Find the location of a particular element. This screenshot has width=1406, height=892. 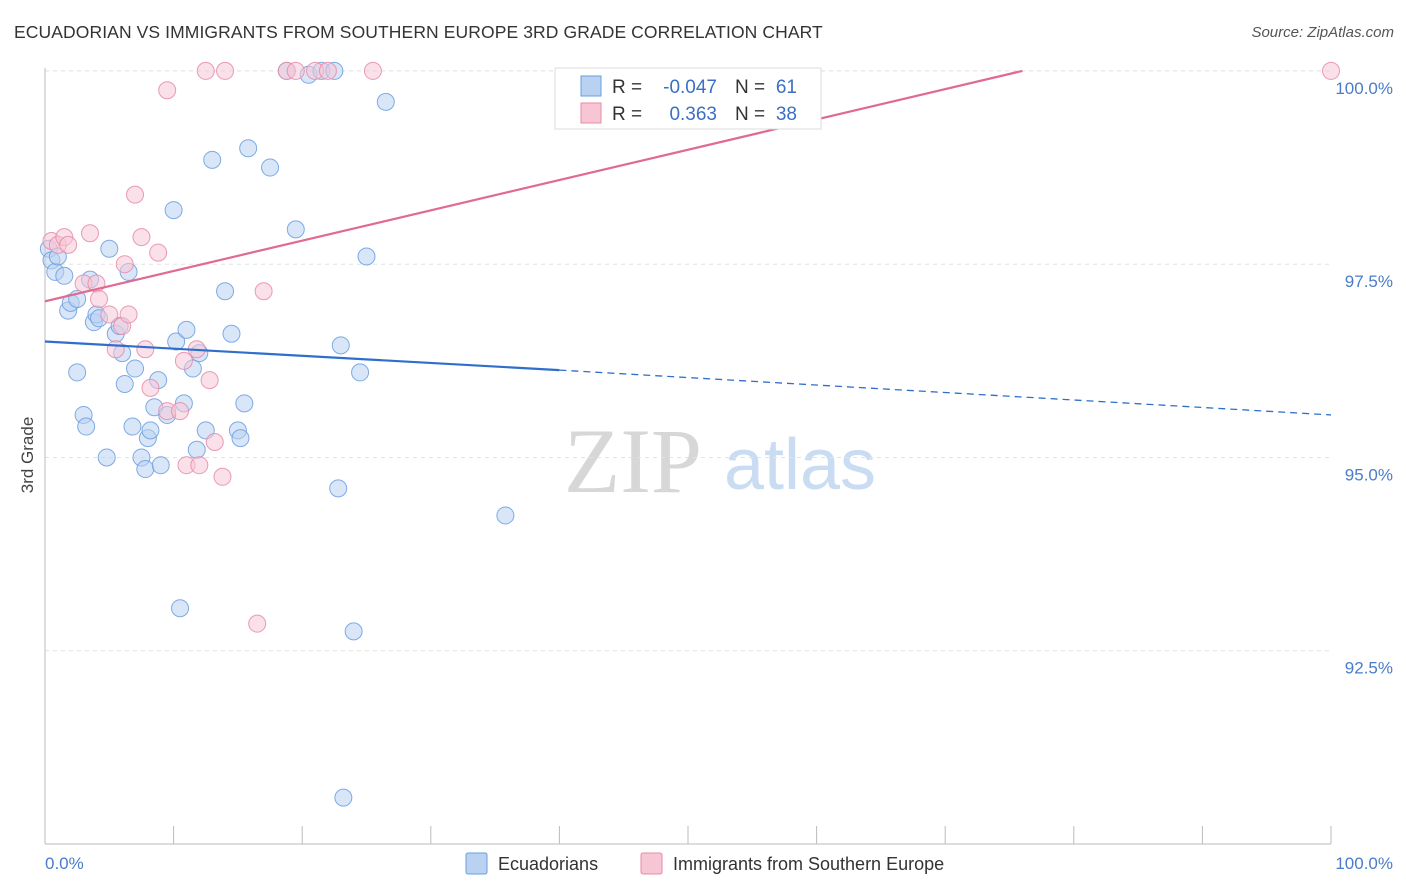

legend-label-southern-europe: Immigrants from Southern Europe is located at coordinates (808, 864).